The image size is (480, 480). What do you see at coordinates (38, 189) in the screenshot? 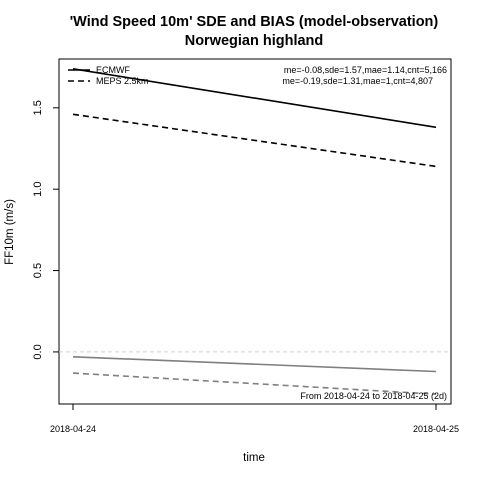
I see `y-tick-label: 1.0` at bounding box center [38, 189].